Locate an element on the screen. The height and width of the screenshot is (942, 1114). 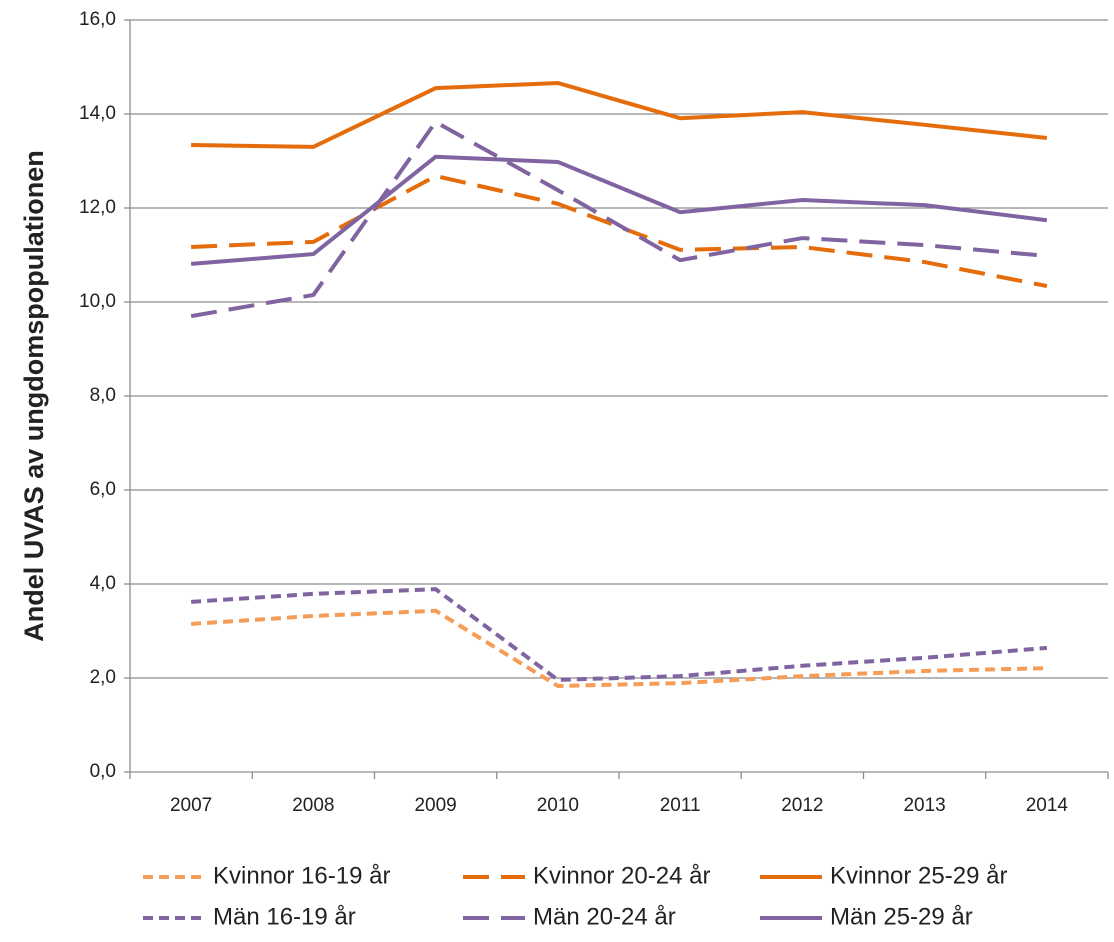
x-tick-label: 2011 is located at coordinates (680, 805).